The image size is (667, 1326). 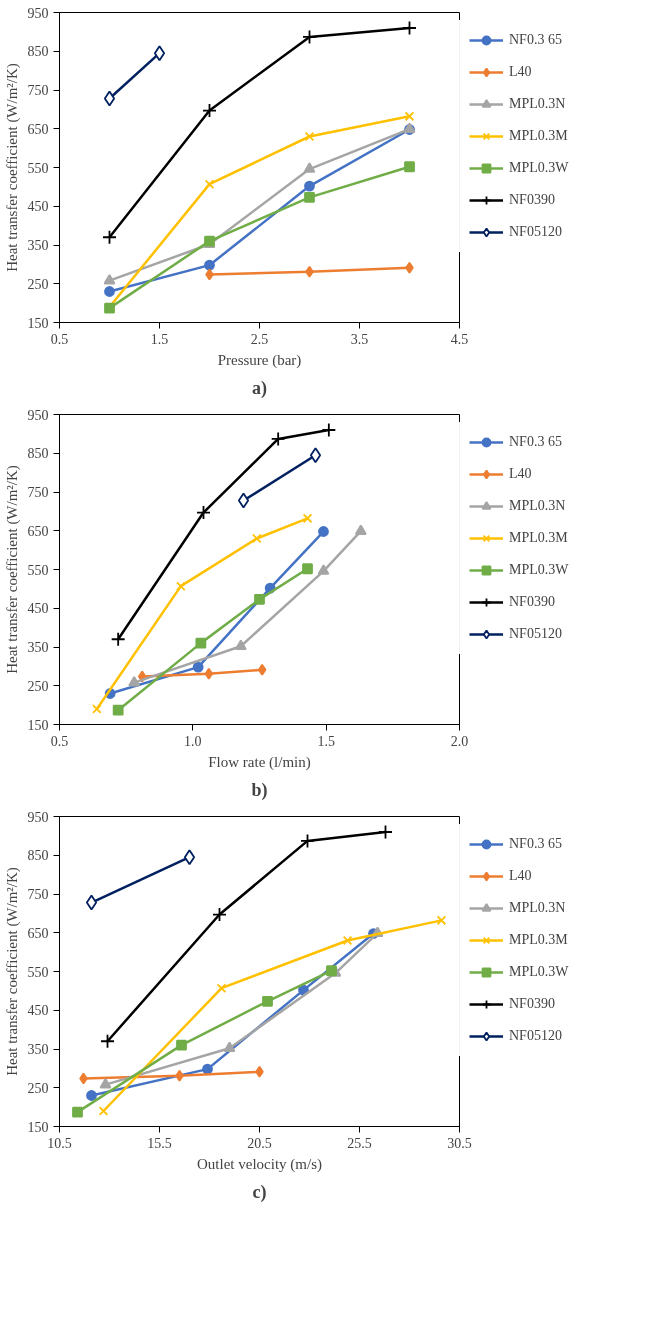 What do you see at coordinates (259, 790) in the screenshot?
I see `text: b)` at bounding box center [259, 790].